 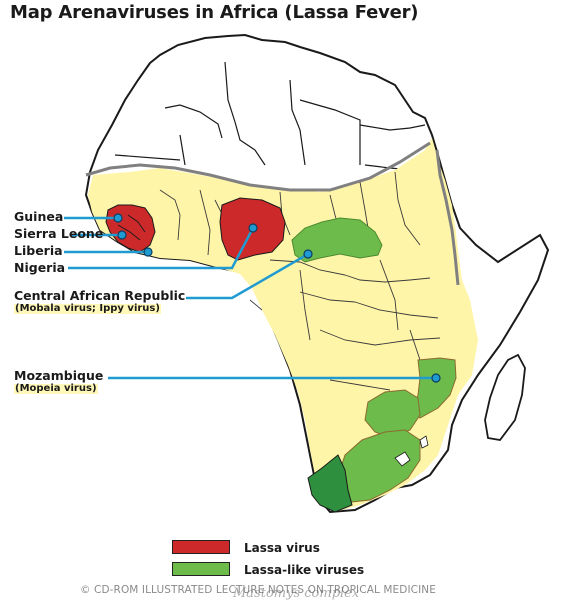 I want to click on mozambique-marker, so click(x=436, y=378).